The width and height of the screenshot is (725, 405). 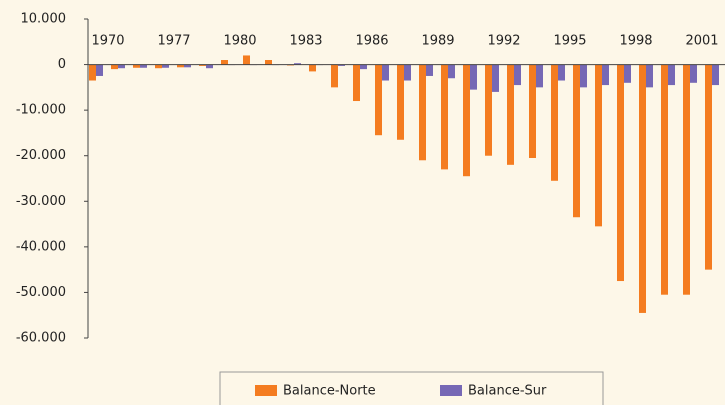 What do you see at coordinates (41, 201) in the screenshot?
I see `y-tick-label: -30.000` at bounding box center [41, 201].